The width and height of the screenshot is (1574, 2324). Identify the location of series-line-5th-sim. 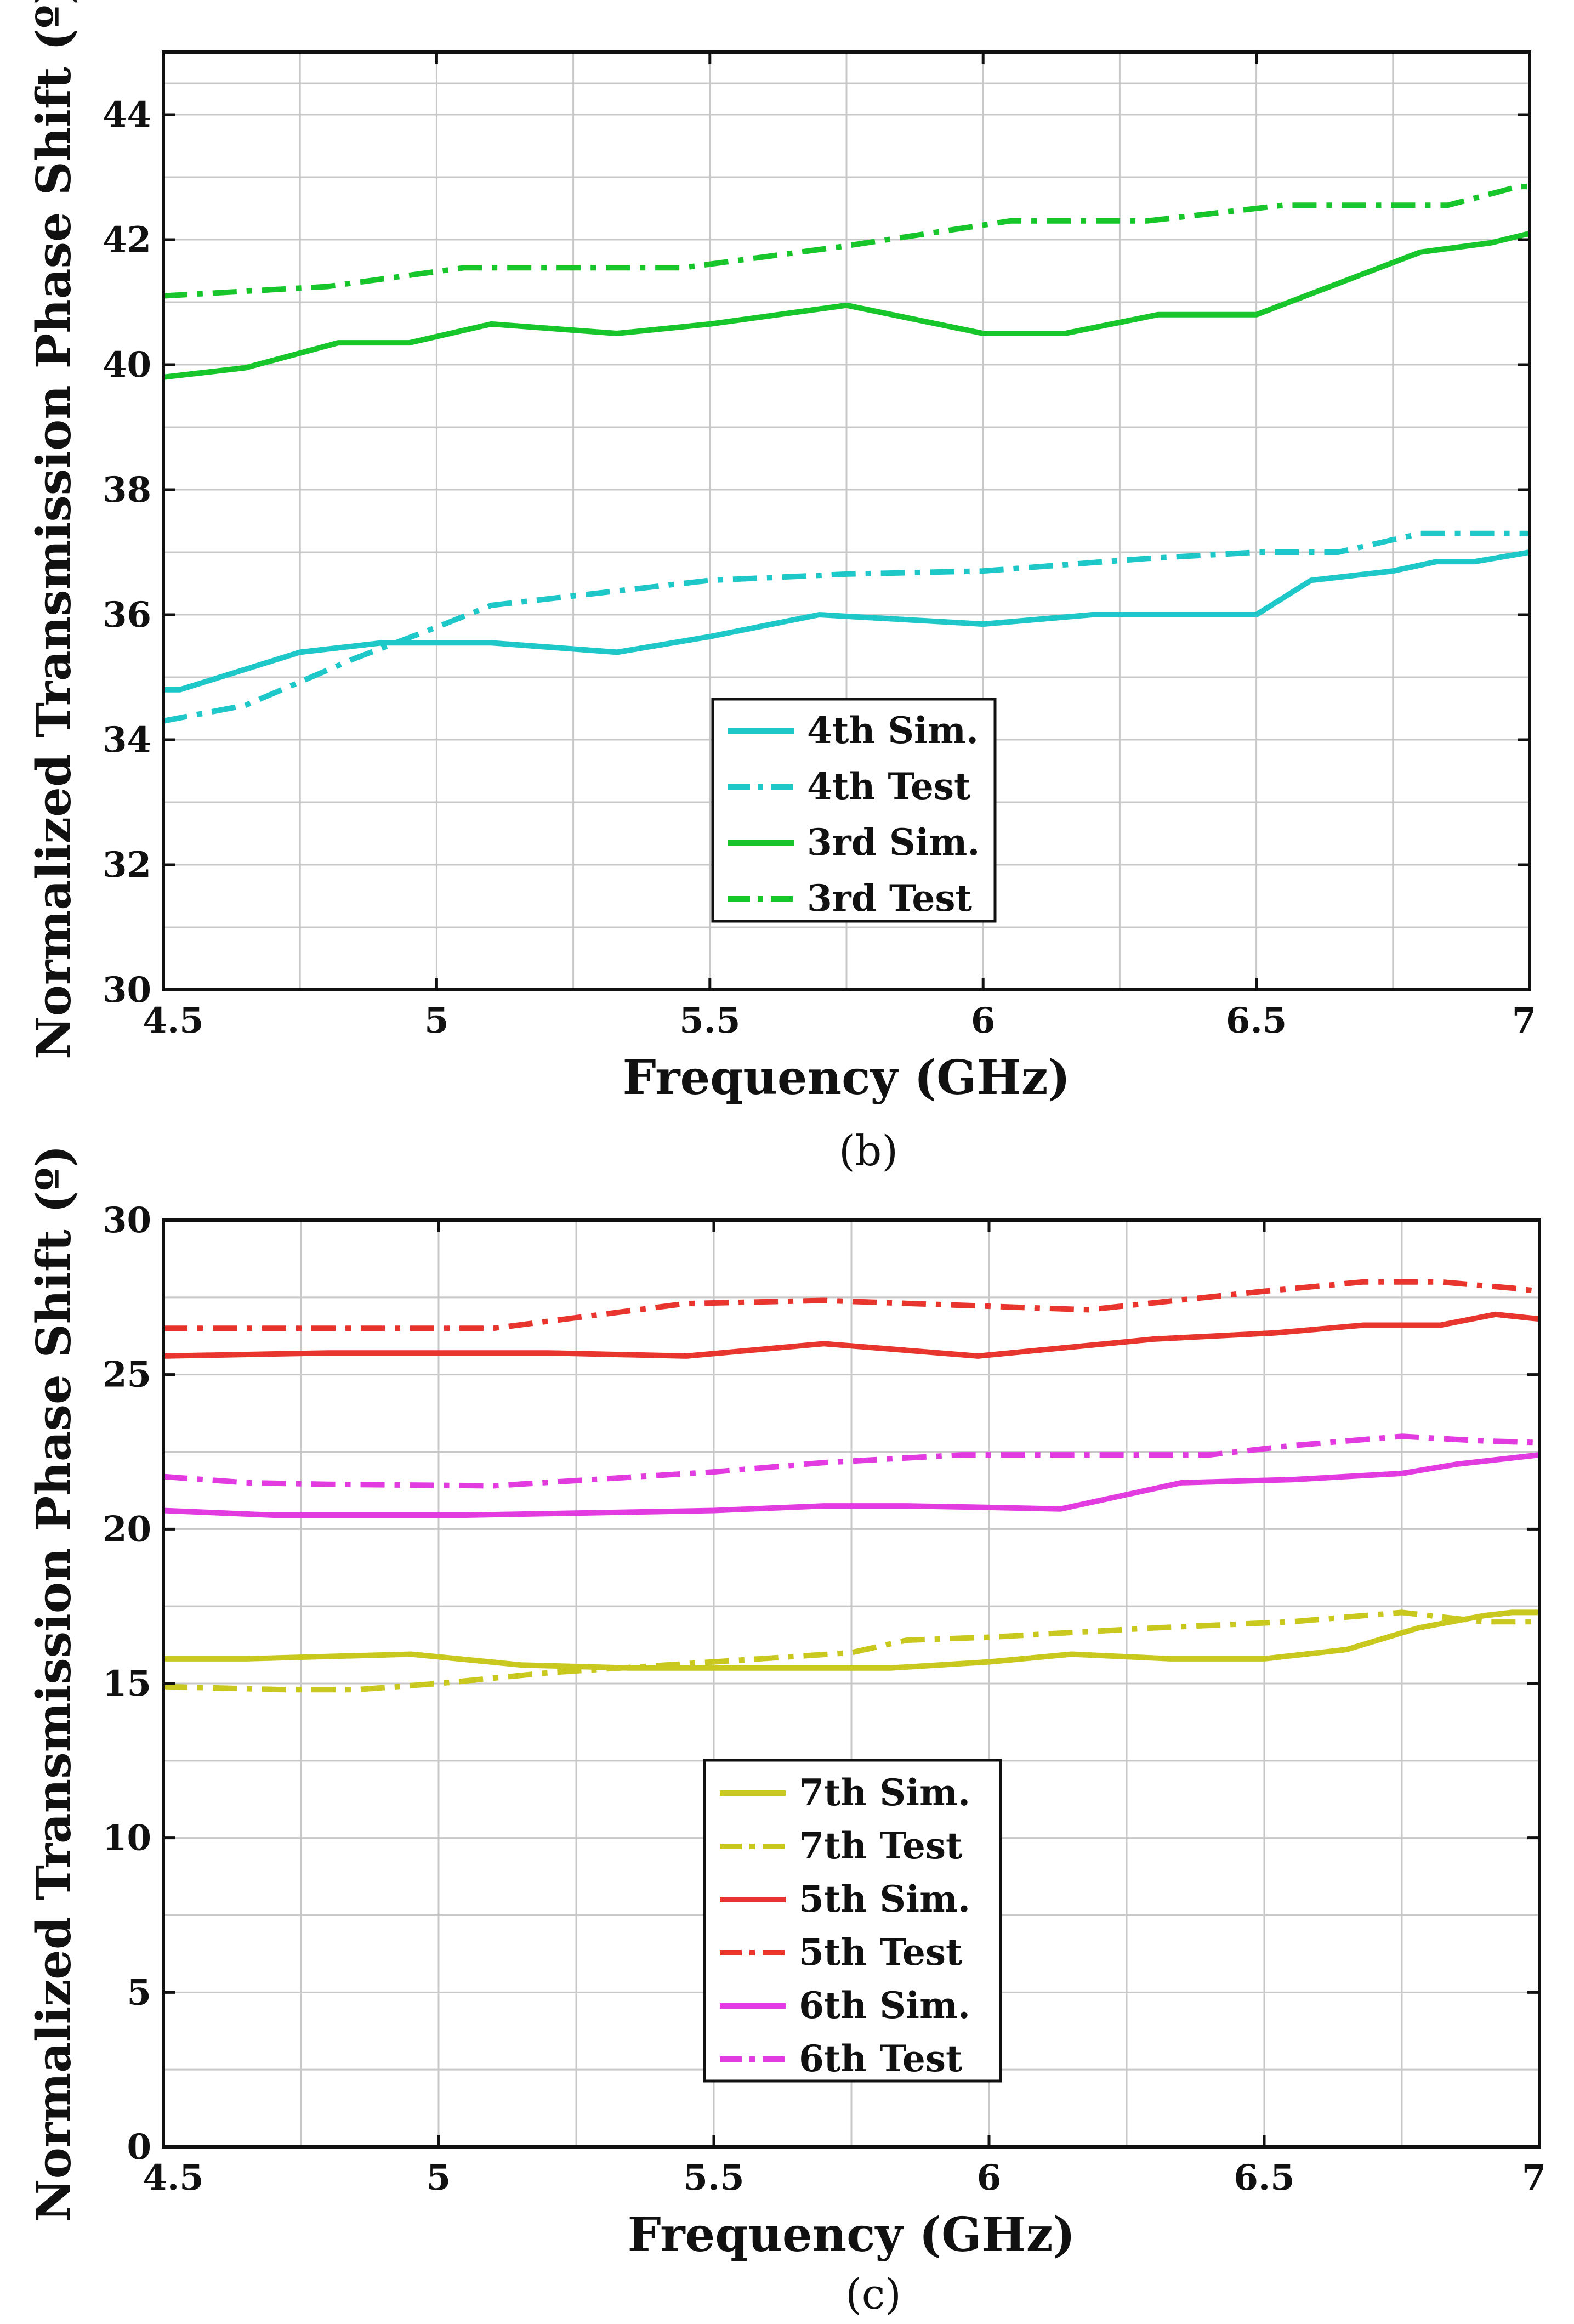
(852, 1335).